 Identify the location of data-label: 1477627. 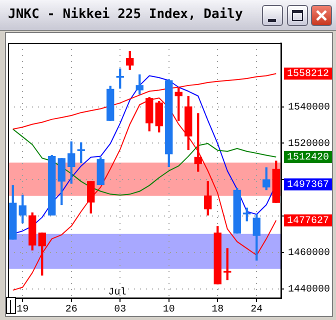
(308, 221).